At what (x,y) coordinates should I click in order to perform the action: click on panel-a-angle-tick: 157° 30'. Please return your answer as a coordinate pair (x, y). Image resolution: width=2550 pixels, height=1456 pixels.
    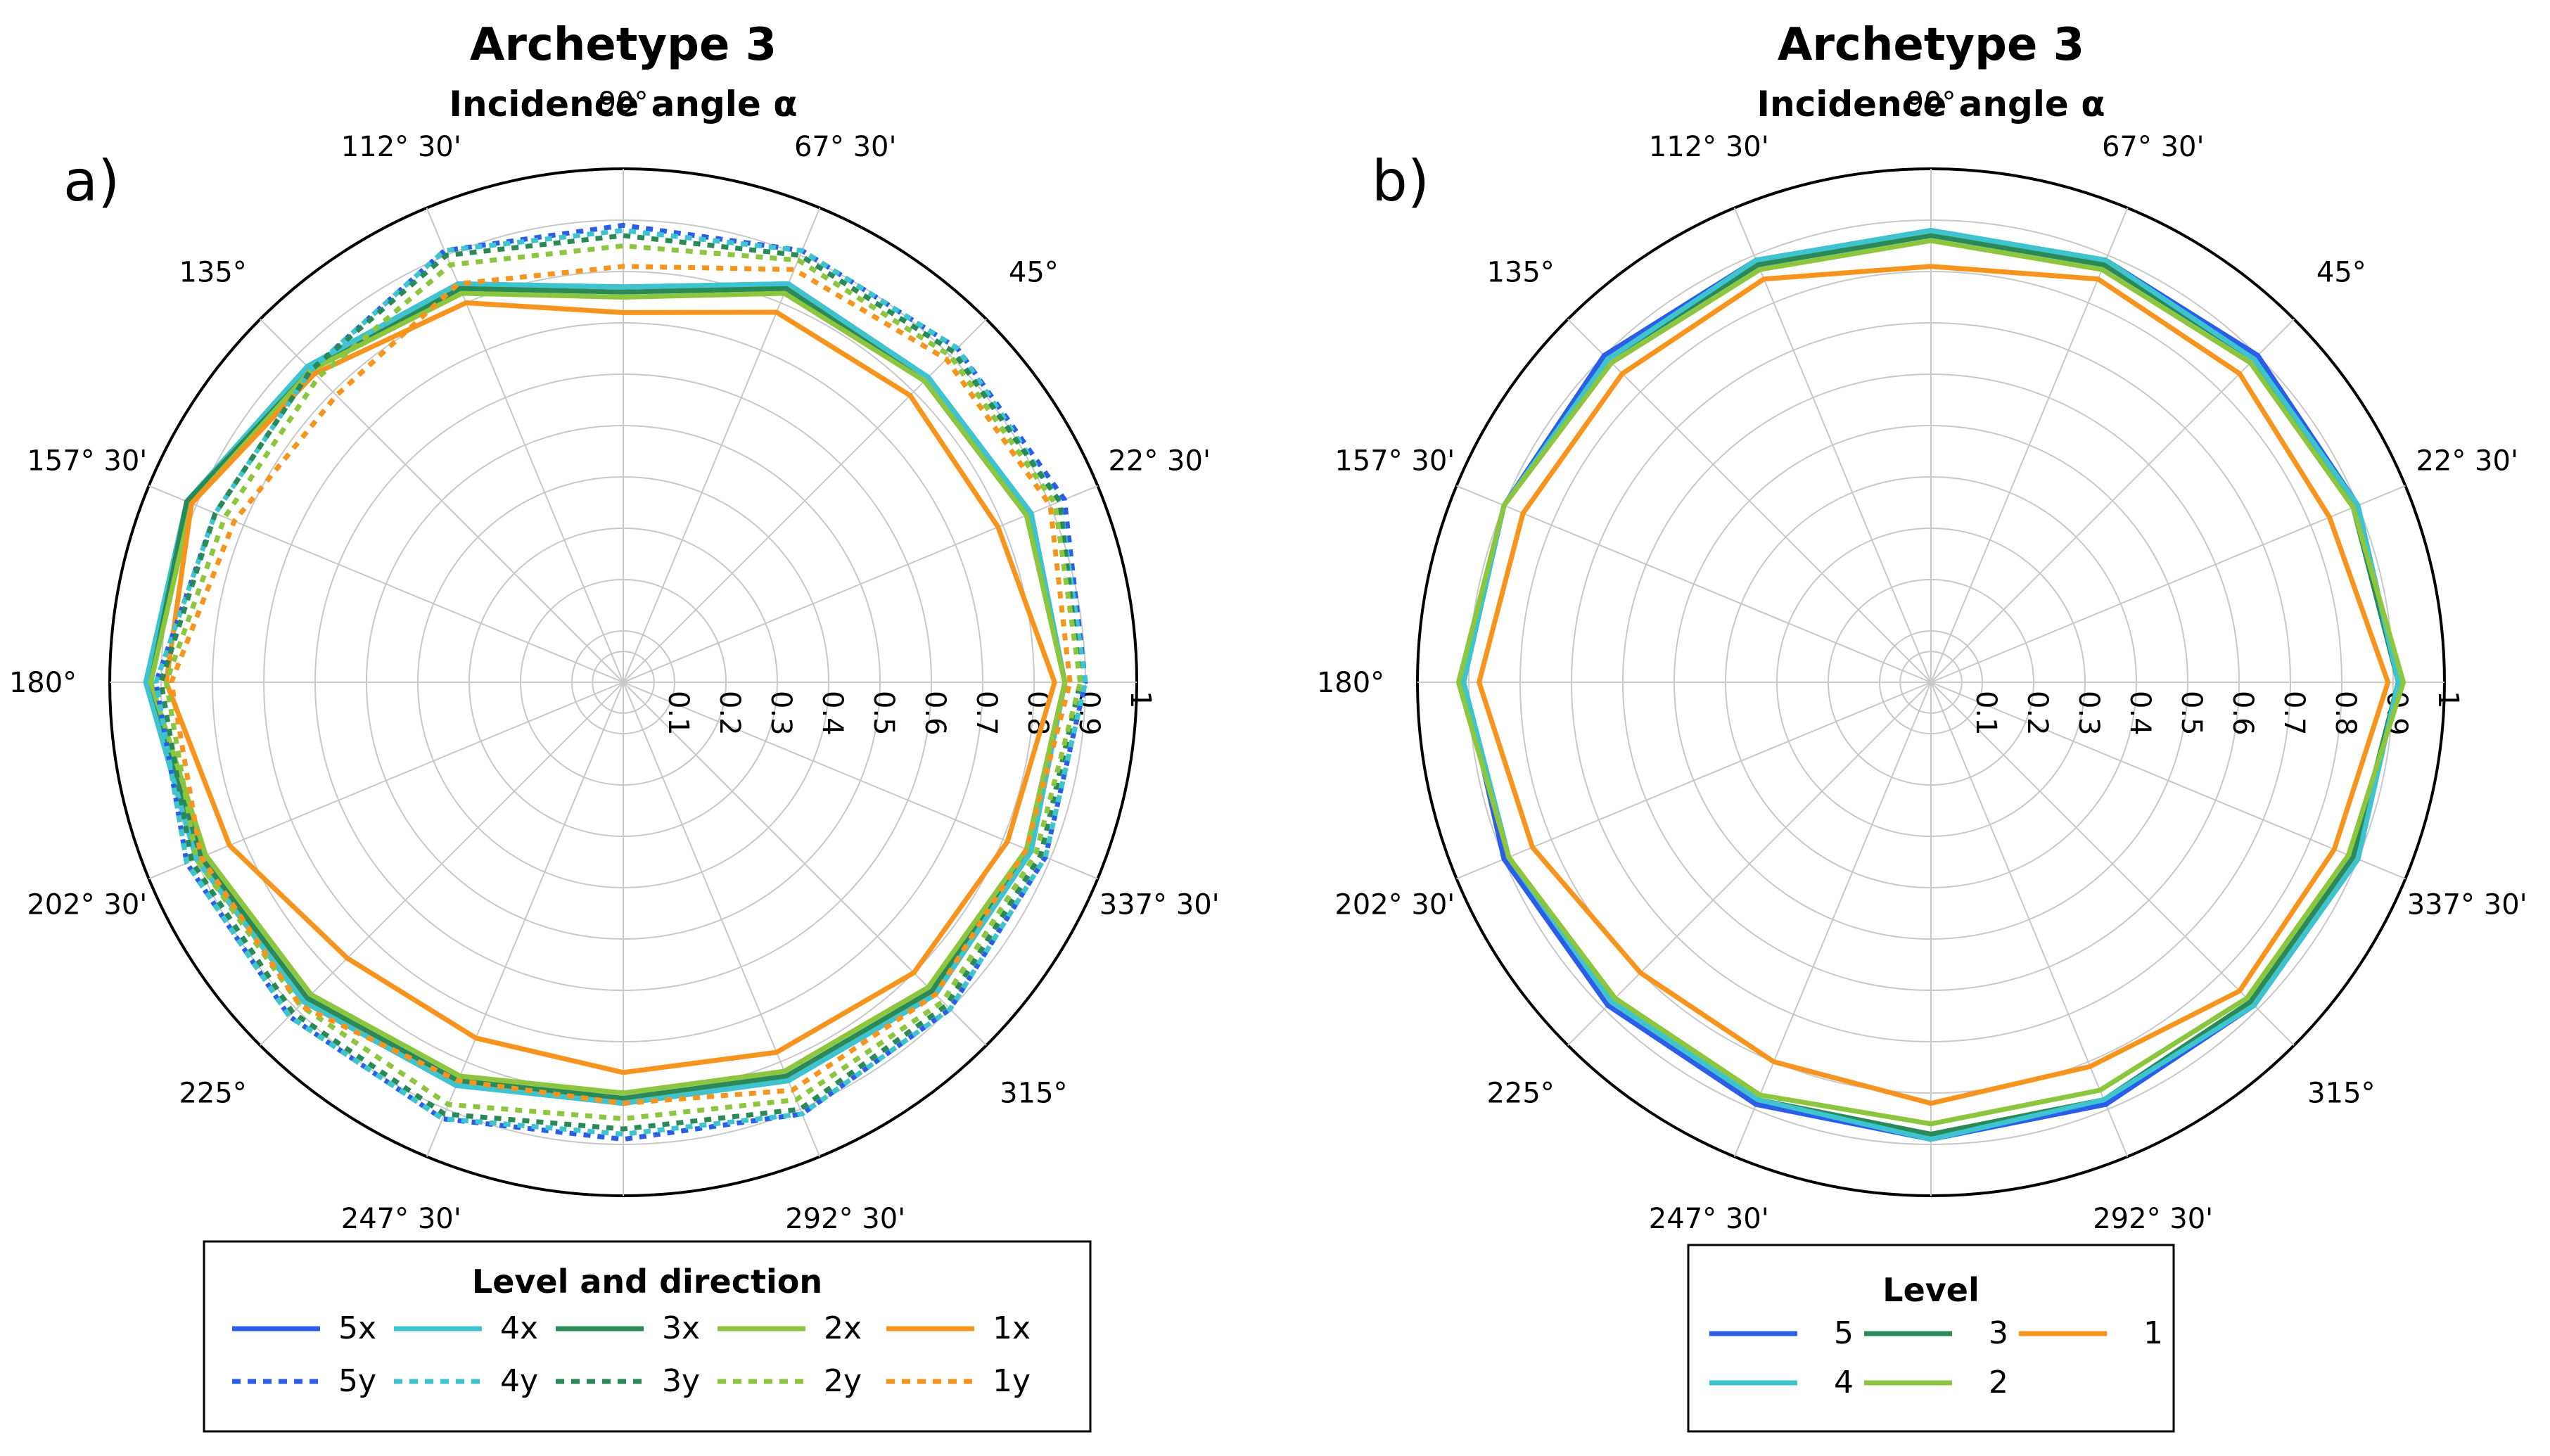
    Looking at the image, I should click on (87, 461).